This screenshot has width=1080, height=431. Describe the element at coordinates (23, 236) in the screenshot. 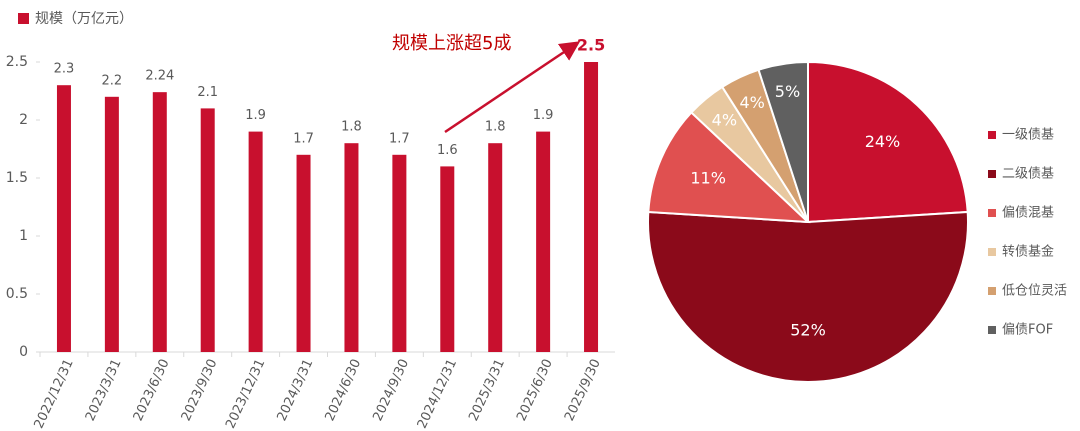

I see `y-tick-label: 1` at that location.